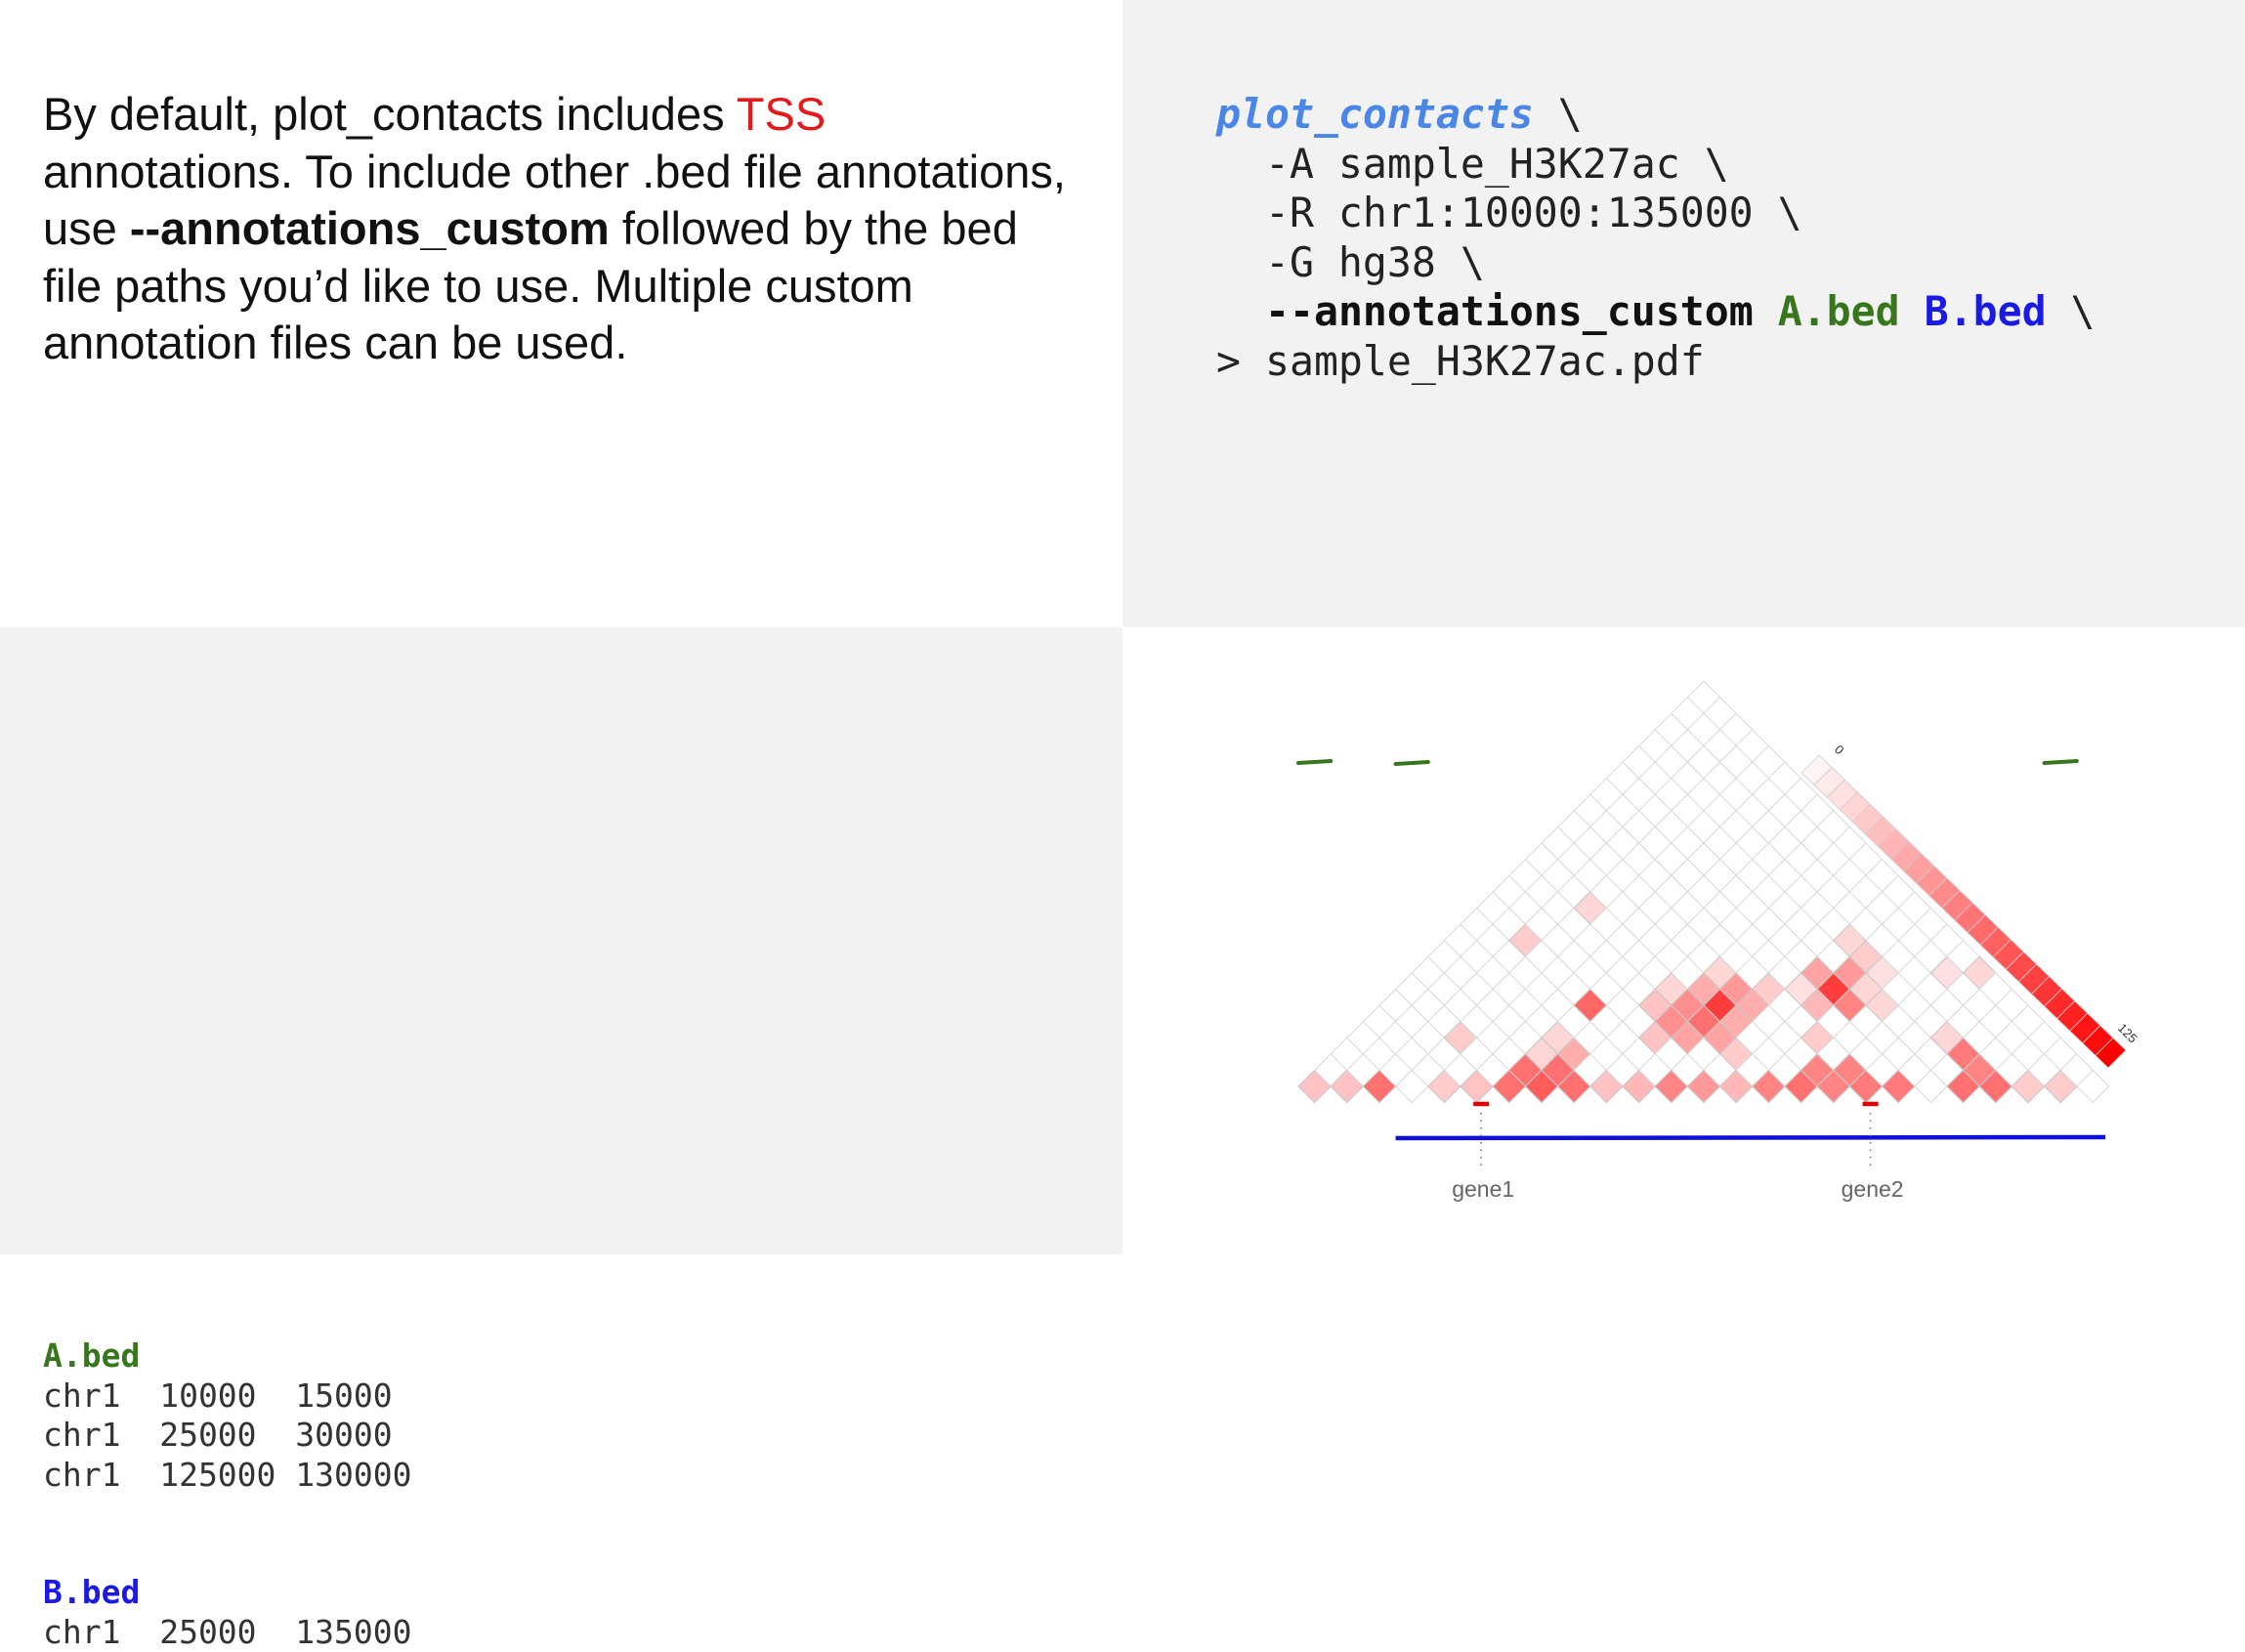  Describe the element at coordinates (227, 1632) in the screenshot. I see `b-bed-row: chr1 25000 135000` at that location.